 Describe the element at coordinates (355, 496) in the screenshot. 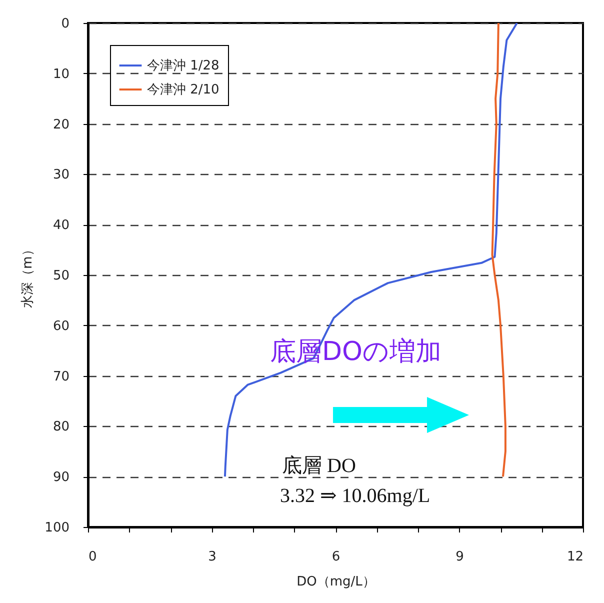

I see `annotation: 3.32 ⇒ 10.06mg/L` at that location.